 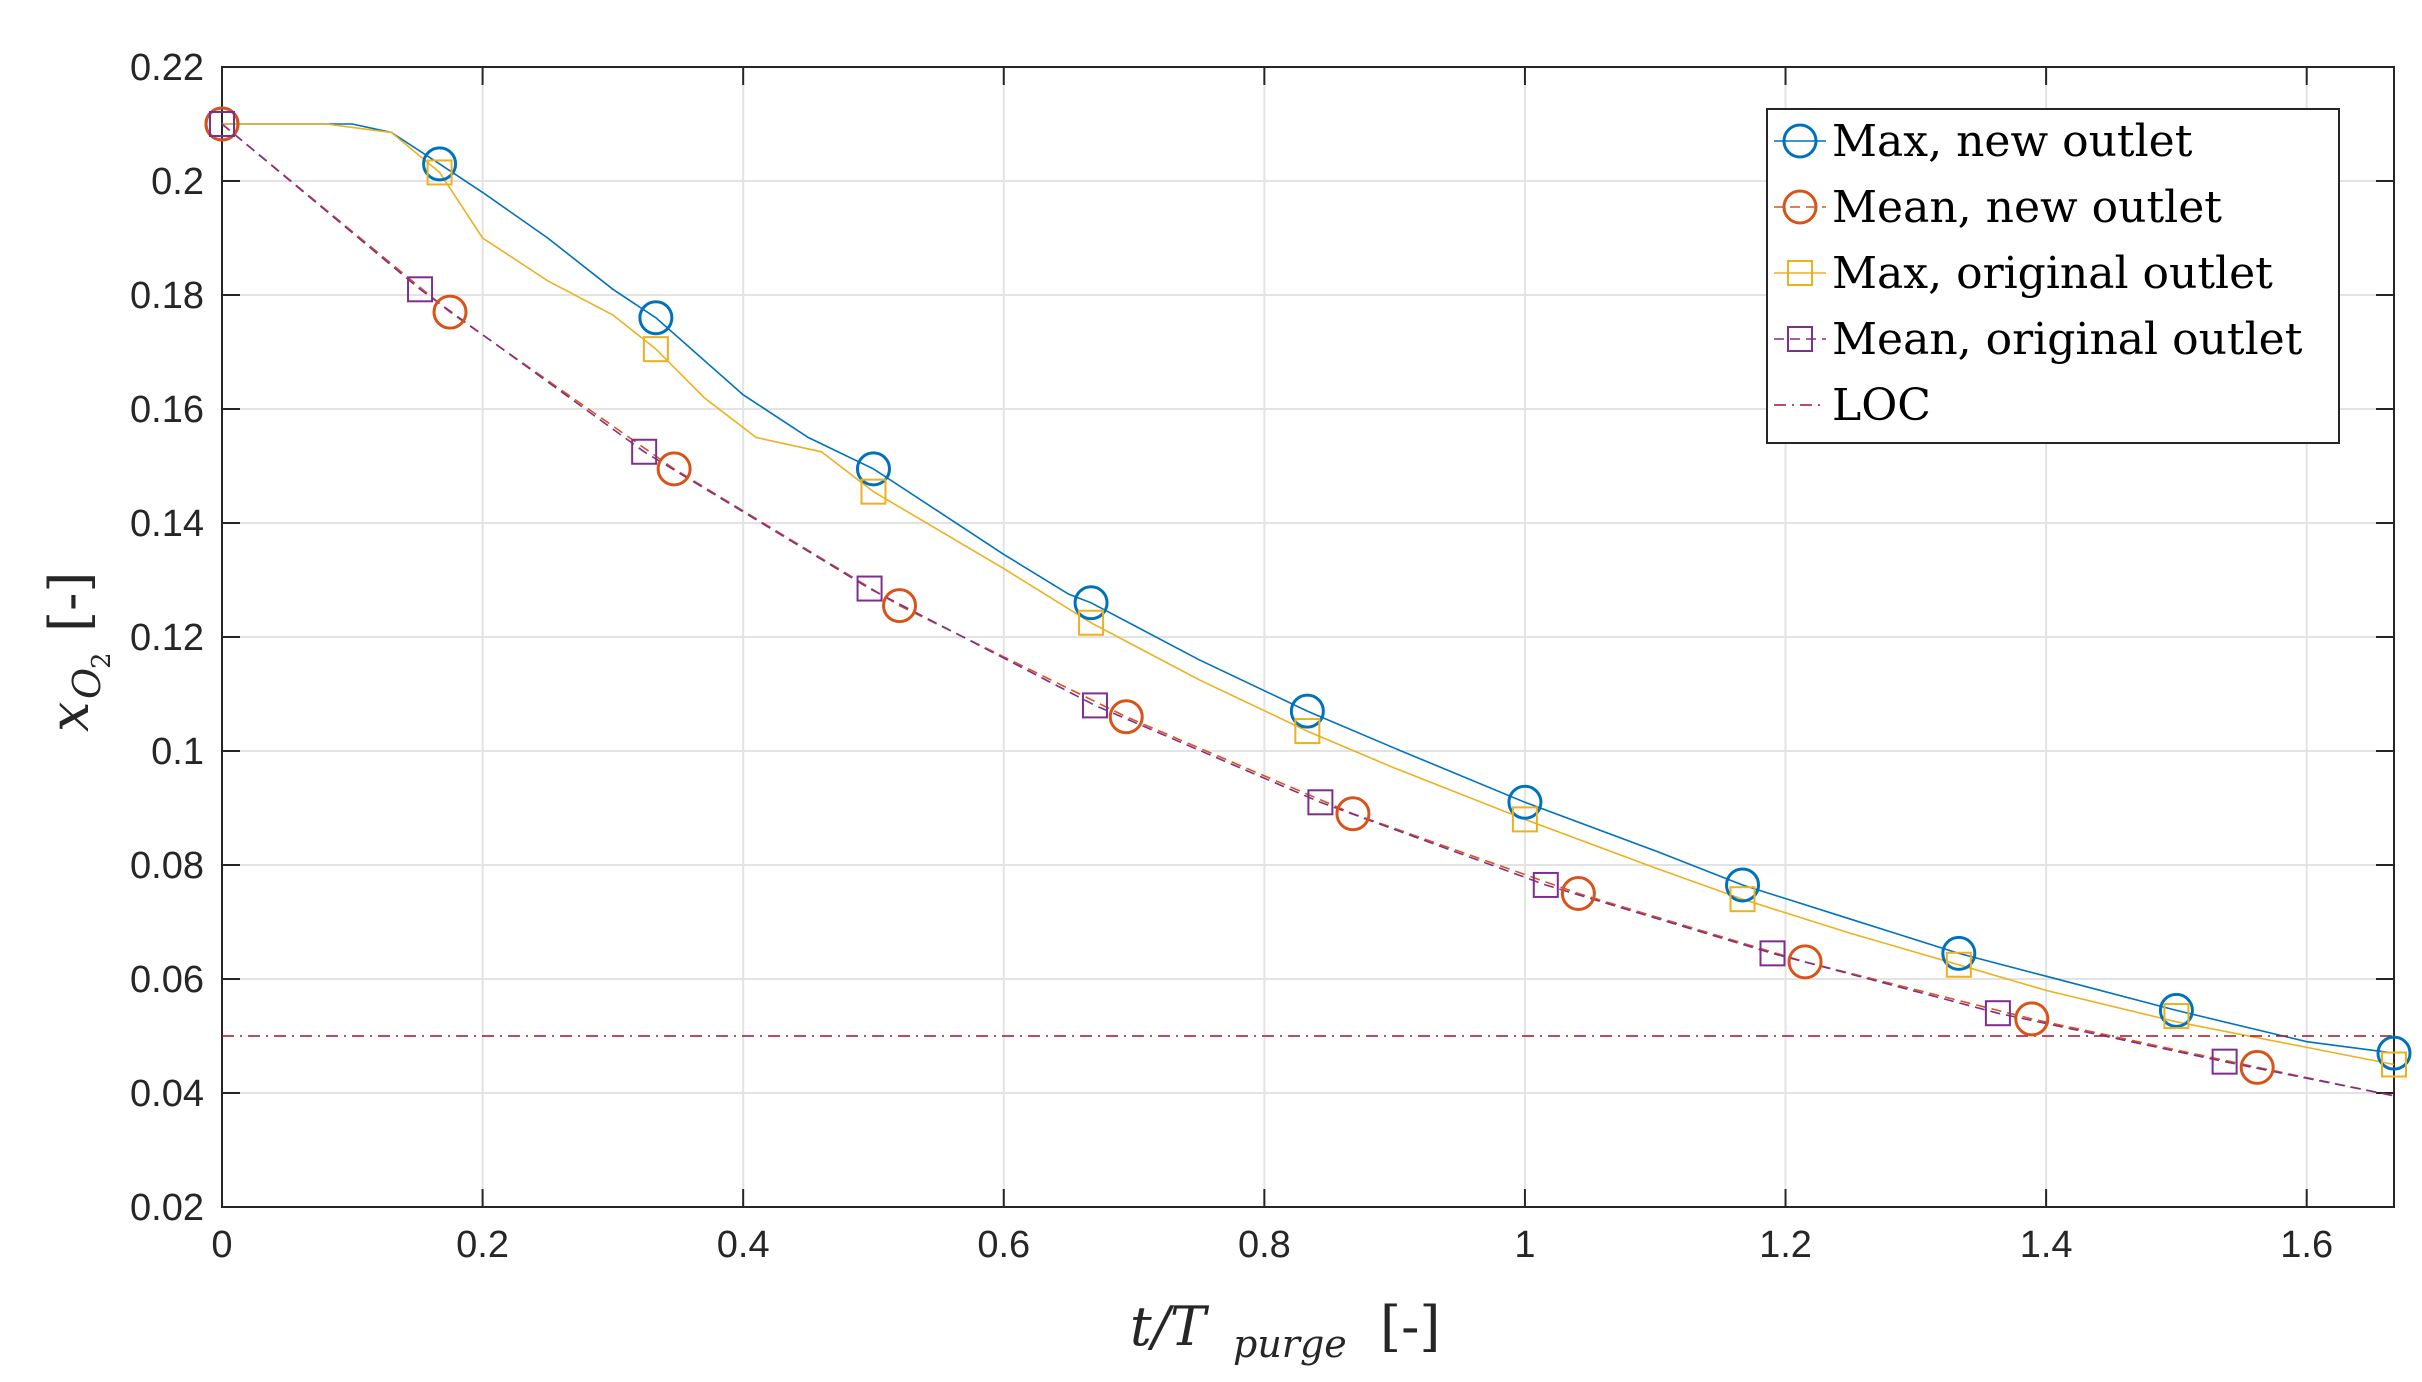 I want to click on svg-text: O, so click(x=87, y=683).